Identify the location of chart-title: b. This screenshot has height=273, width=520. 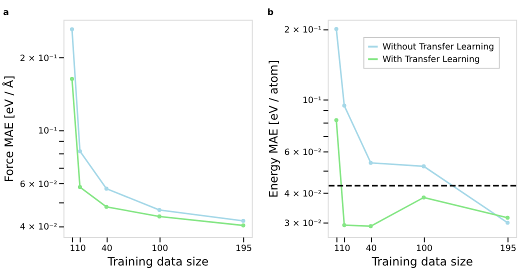
(270, 13).